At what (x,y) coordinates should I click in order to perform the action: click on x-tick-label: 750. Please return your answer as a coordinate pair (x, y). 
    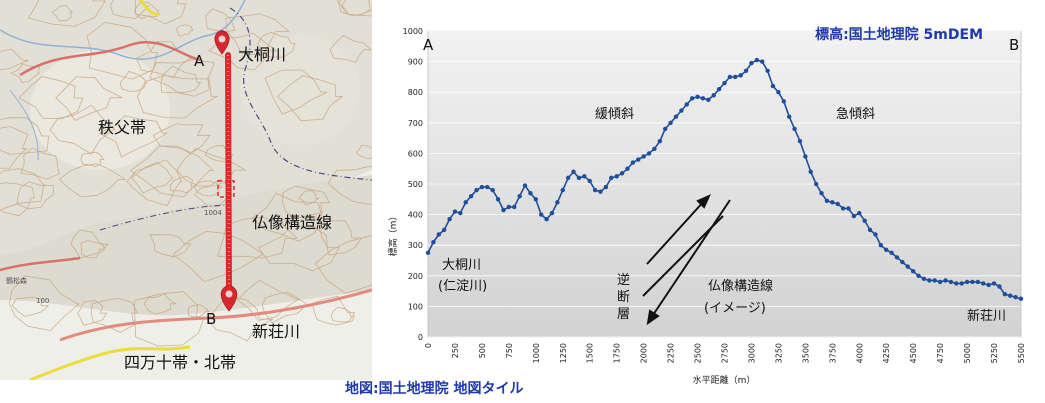
    Looking at the image, I should click on (509, 350).